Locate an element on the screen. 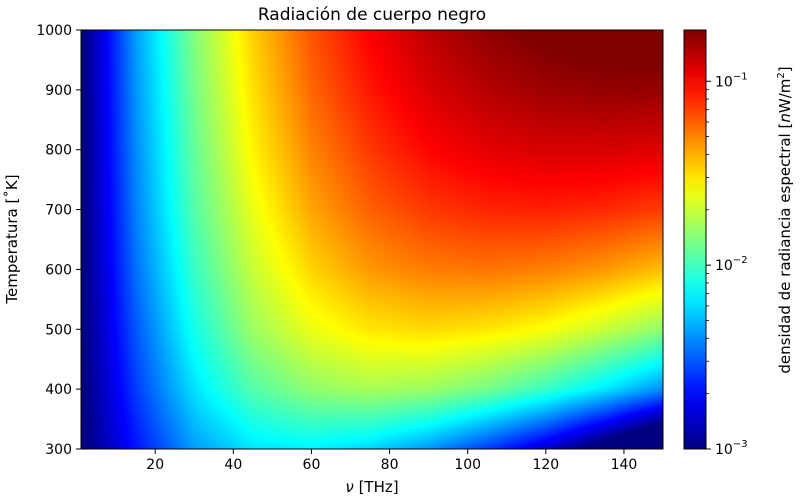 The height and width of the screenshot is (500, 800). colorbar-label-unit-n: n is located at coordinates (785, 118).